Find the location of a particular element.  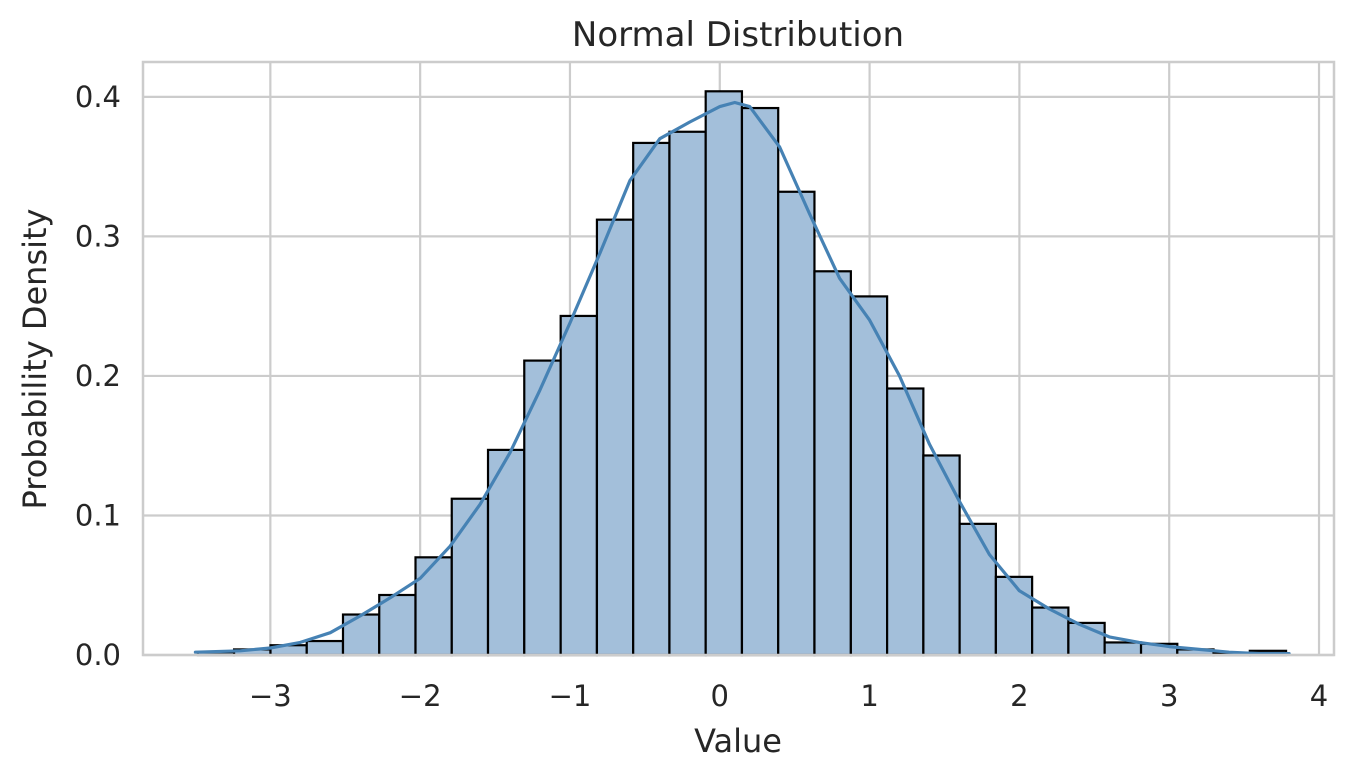

x-axis-label: Value is located at coordinates (738, 741).